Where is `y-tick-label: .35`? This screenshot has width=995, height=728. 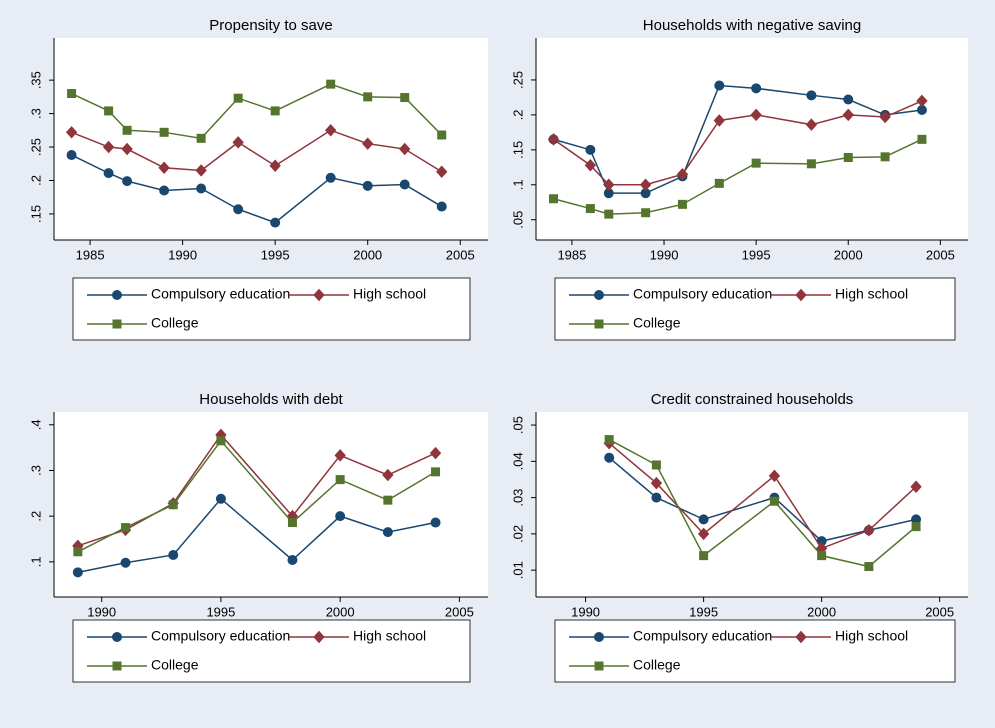 y-tick-label: .35 is located at coordinates (35, 80).